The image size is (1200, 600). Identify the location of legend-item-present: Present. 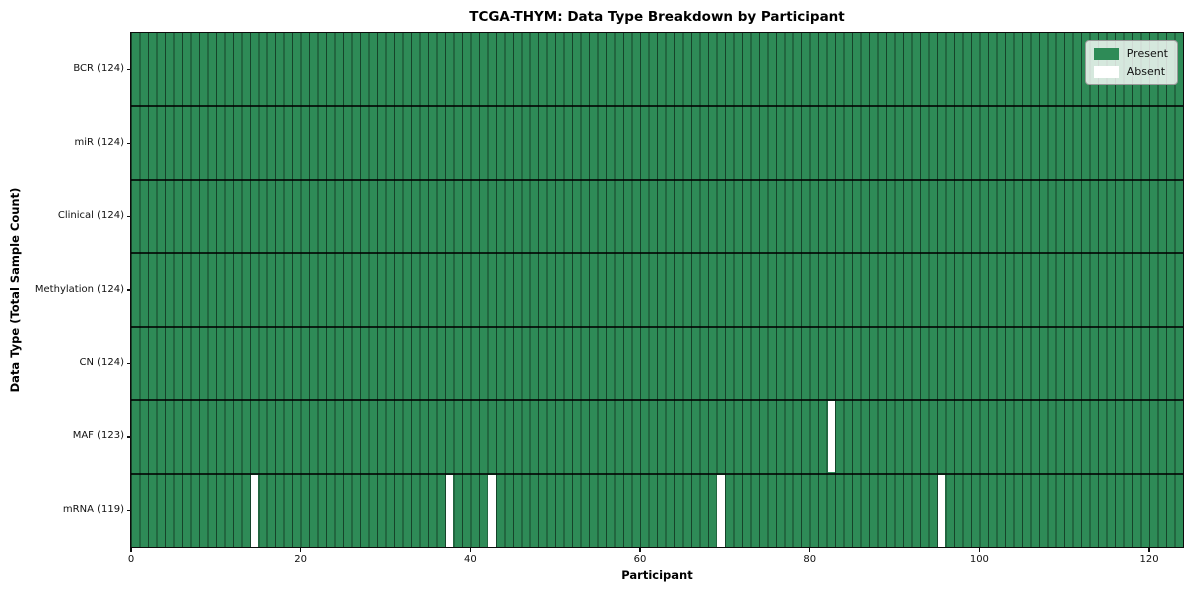
(1130, 53).